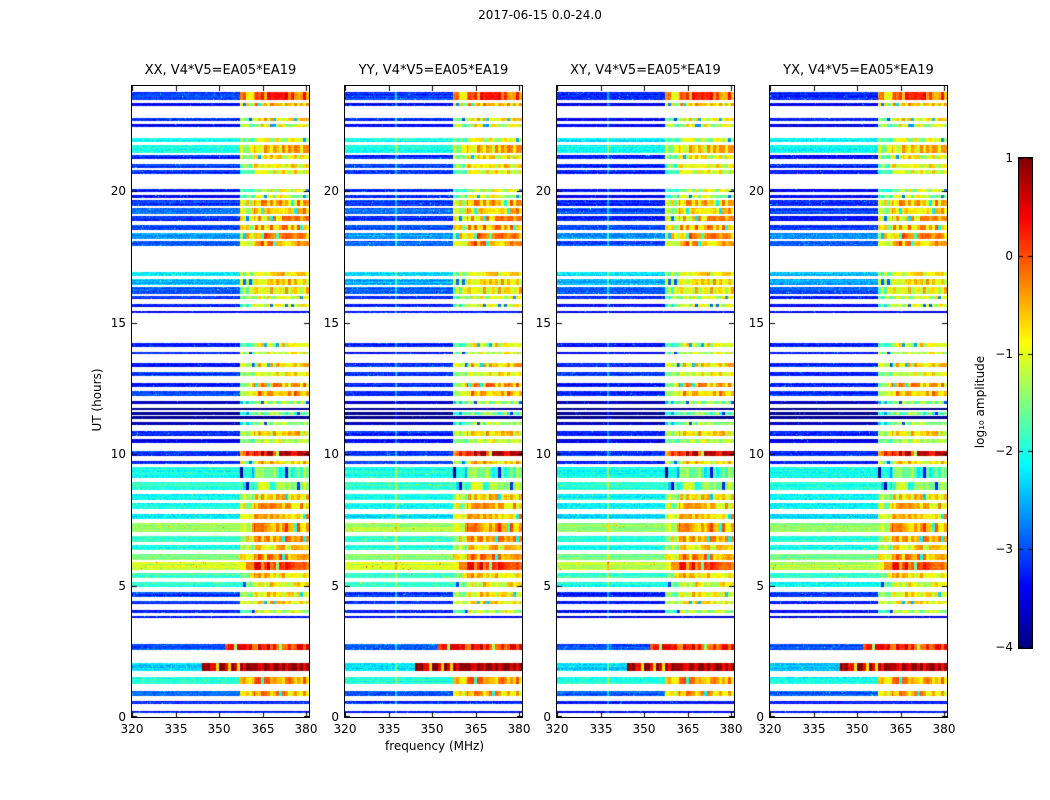 The width and height of the screenshot is (1050, 800). I want to click on heatmap-canvas-xy, so click(645, 401).